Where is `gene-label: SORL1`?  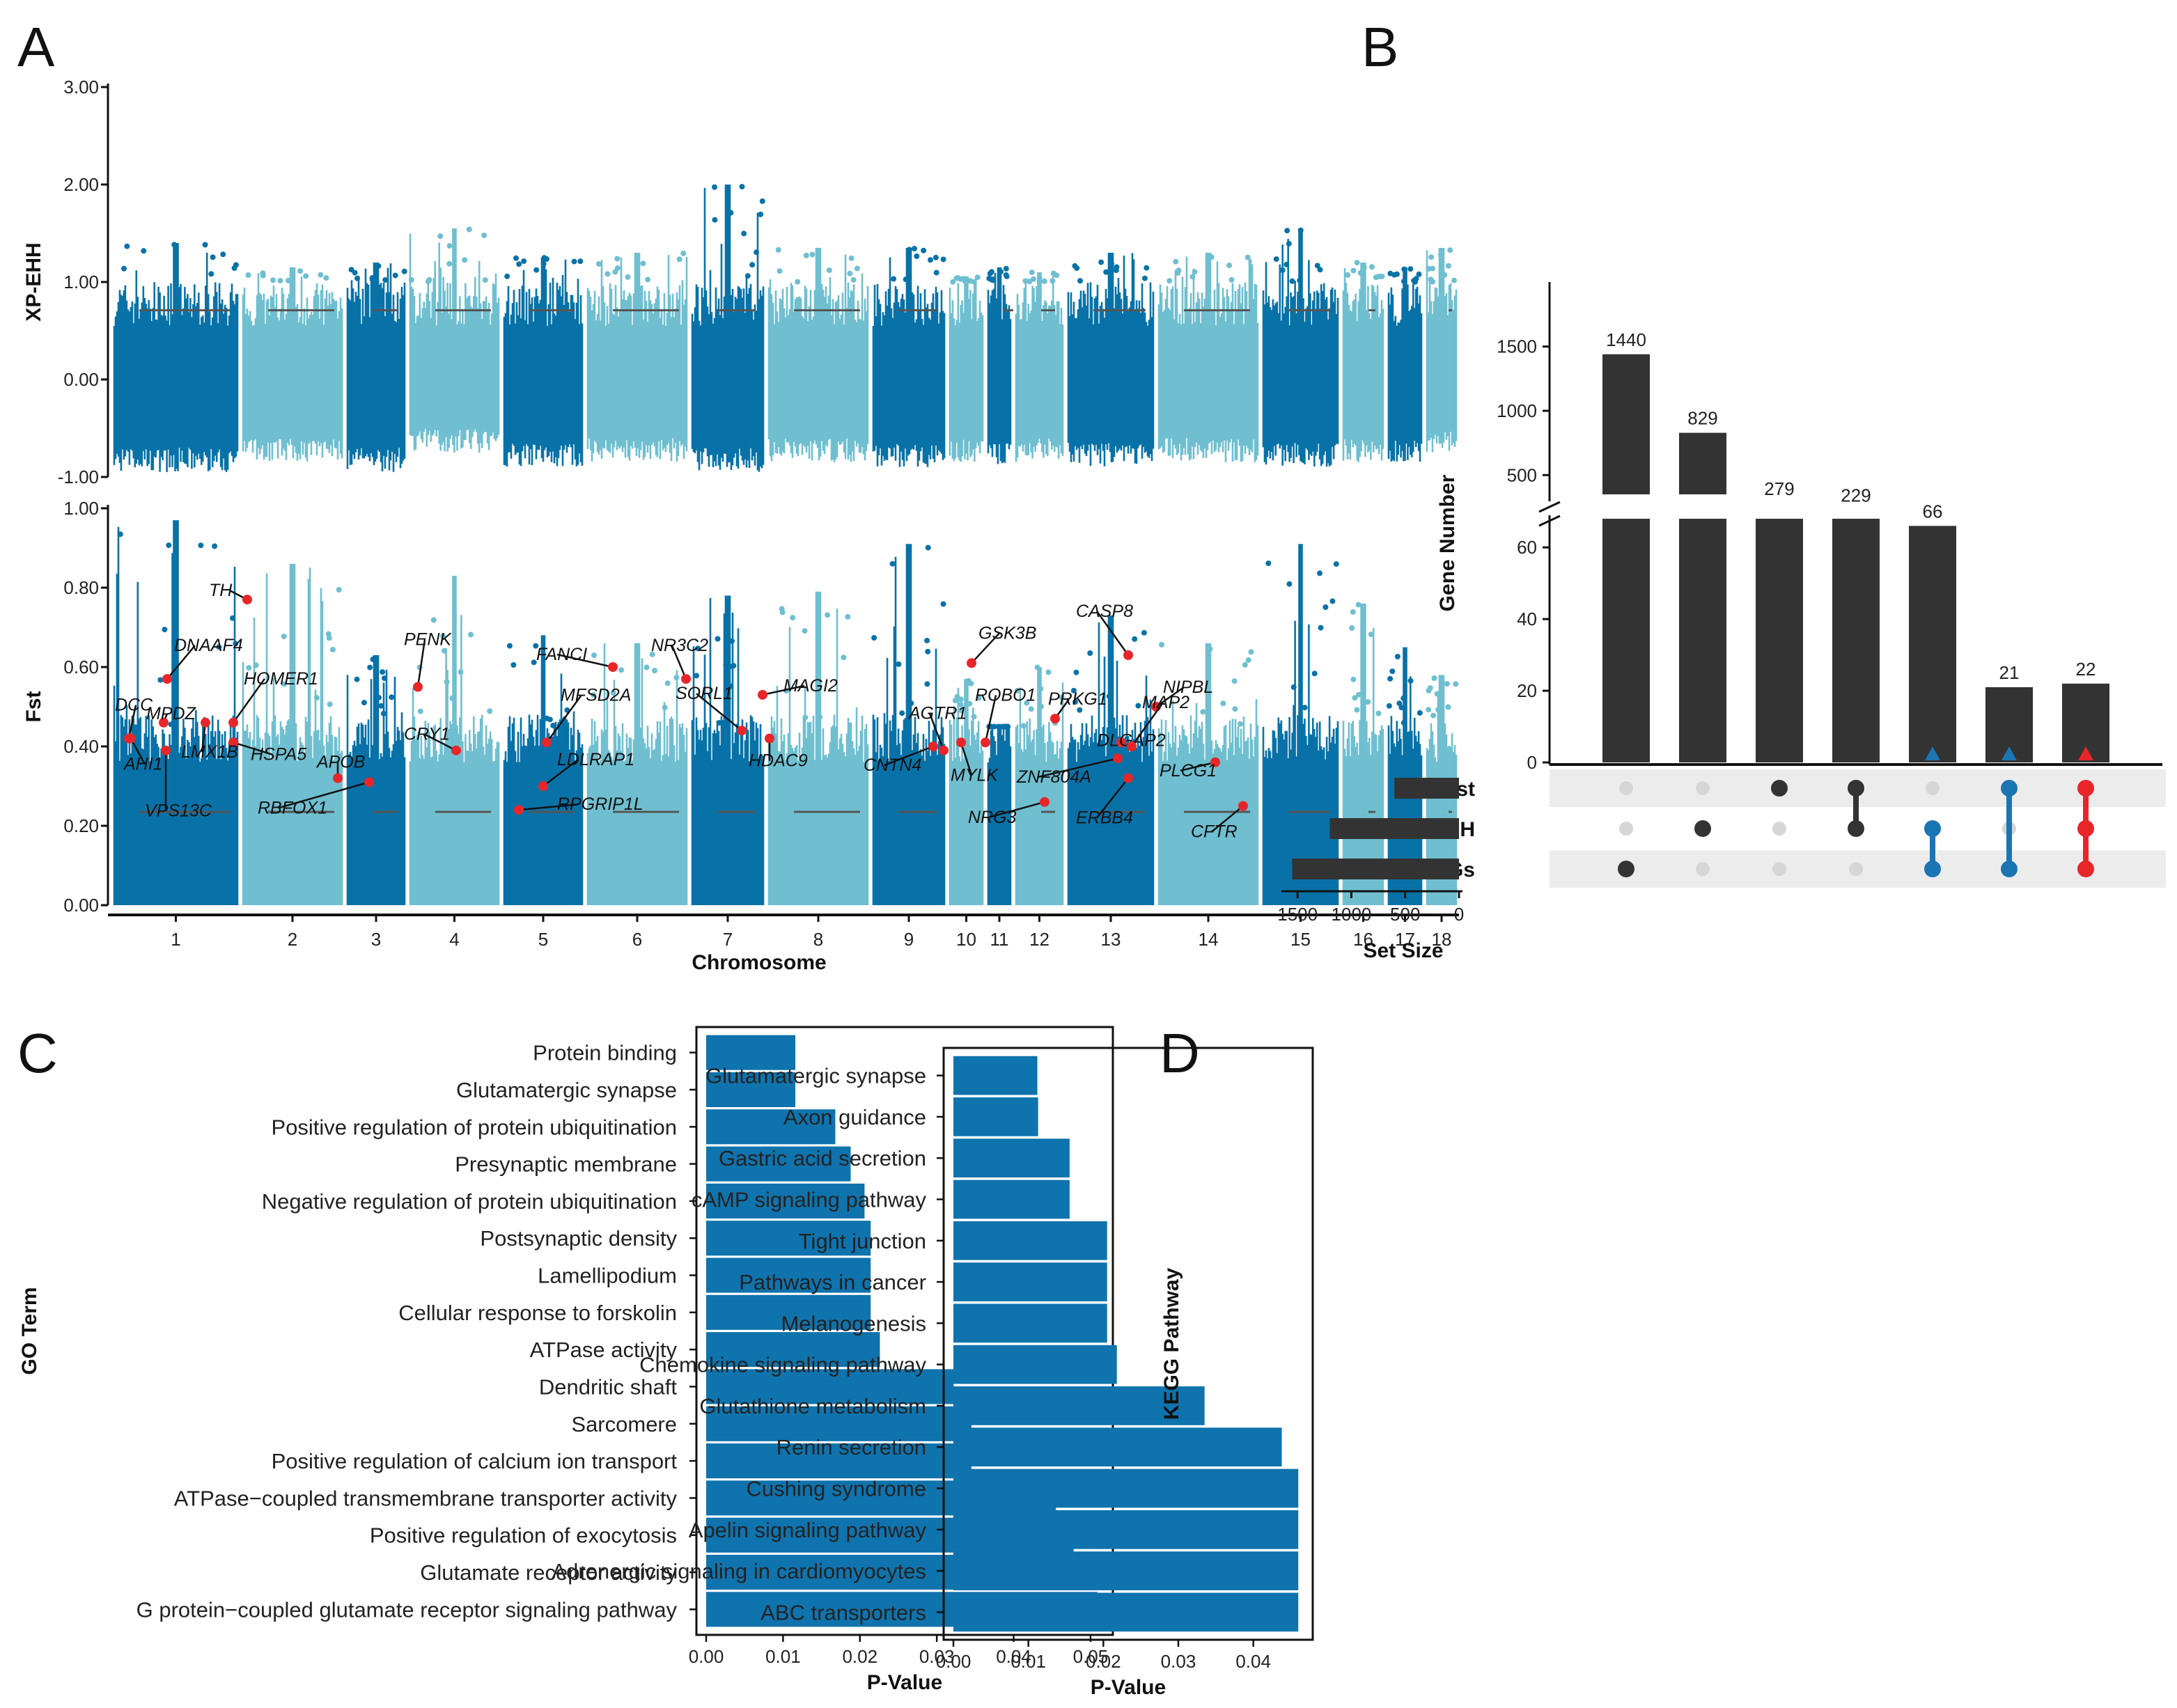 gene-label: SORL1 is located at coordinates (705, 694).